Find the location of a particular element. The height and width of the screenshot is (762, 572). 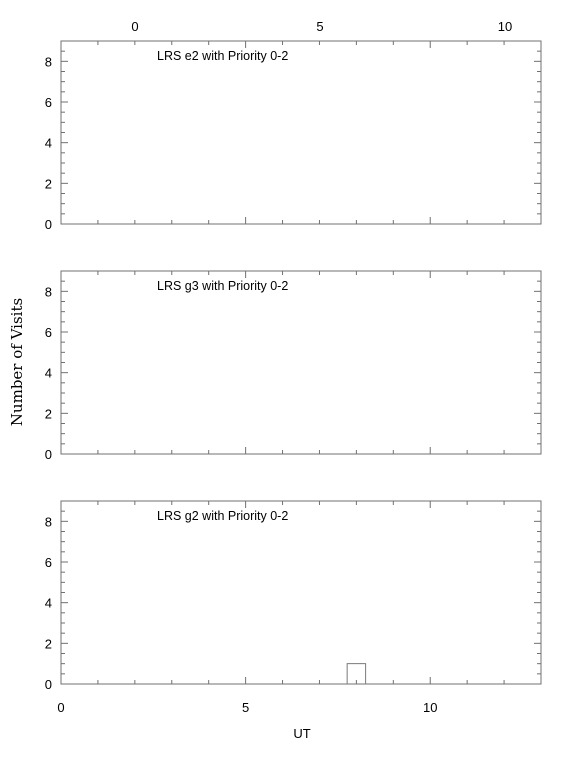

x-axis-label: UT is located at coordinates (301, 733).